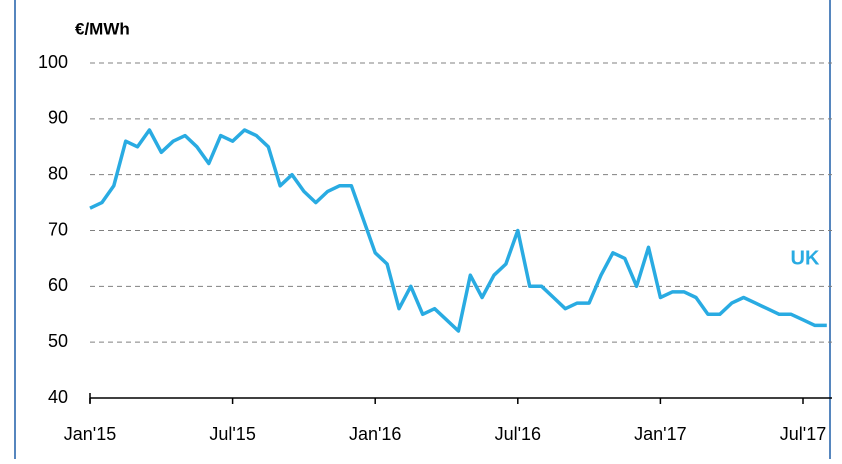 The width and height of the screenshot is (842, 464). I want to click on x-tick-label: Jan'16, so click(375, 434).